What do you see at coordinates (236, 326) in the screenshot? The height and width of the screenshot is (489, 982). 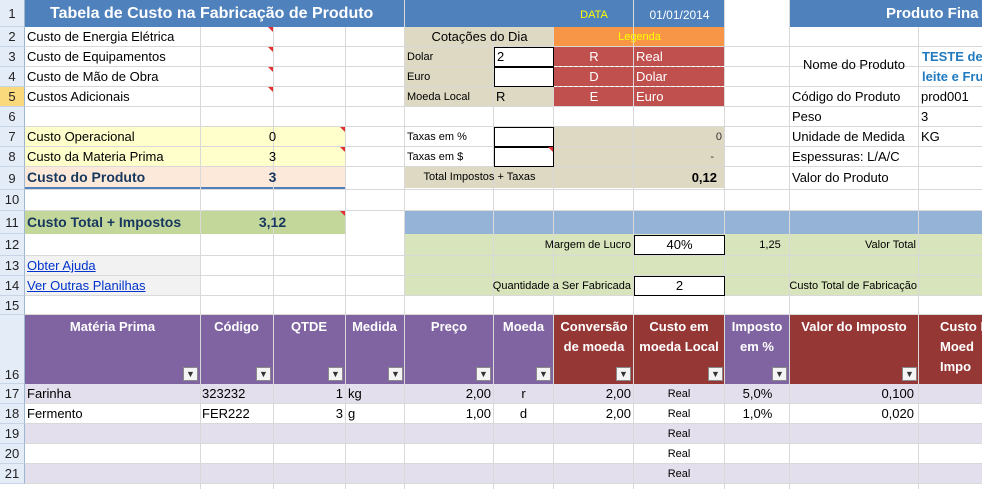 I see `col-header-codigo: Código` at bounding box center [236, 326].